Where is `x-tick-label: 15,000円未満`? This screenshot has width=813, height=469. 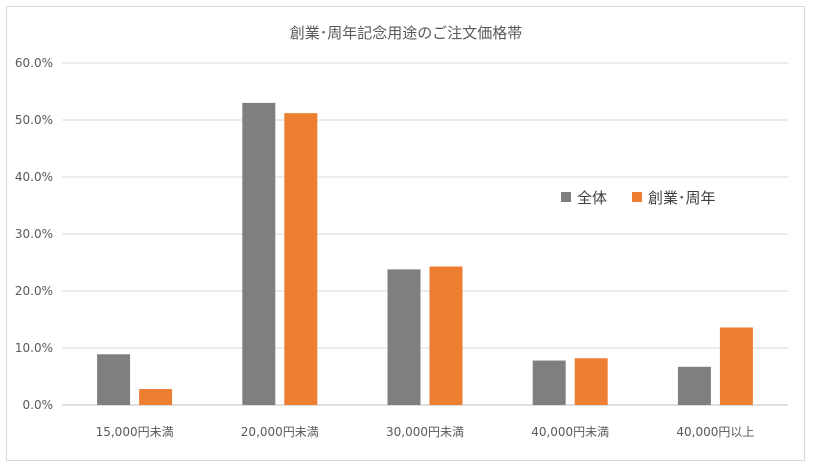 x-tick-label: 15,000円未満 is located at coordinates (135, 432).